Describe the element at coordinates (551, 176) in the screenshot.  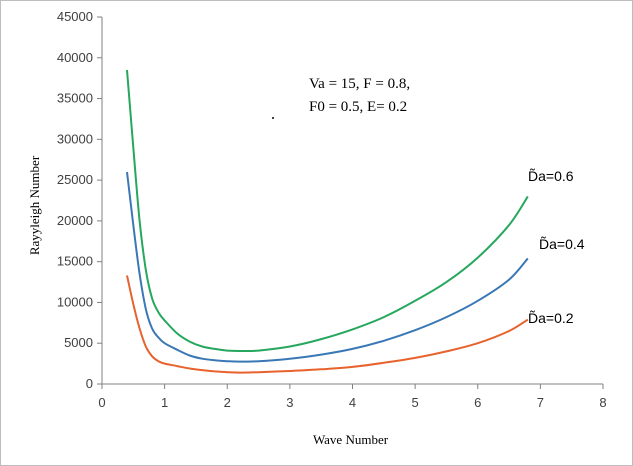
I see `series-label-0: D̃a=0.6` at that location.